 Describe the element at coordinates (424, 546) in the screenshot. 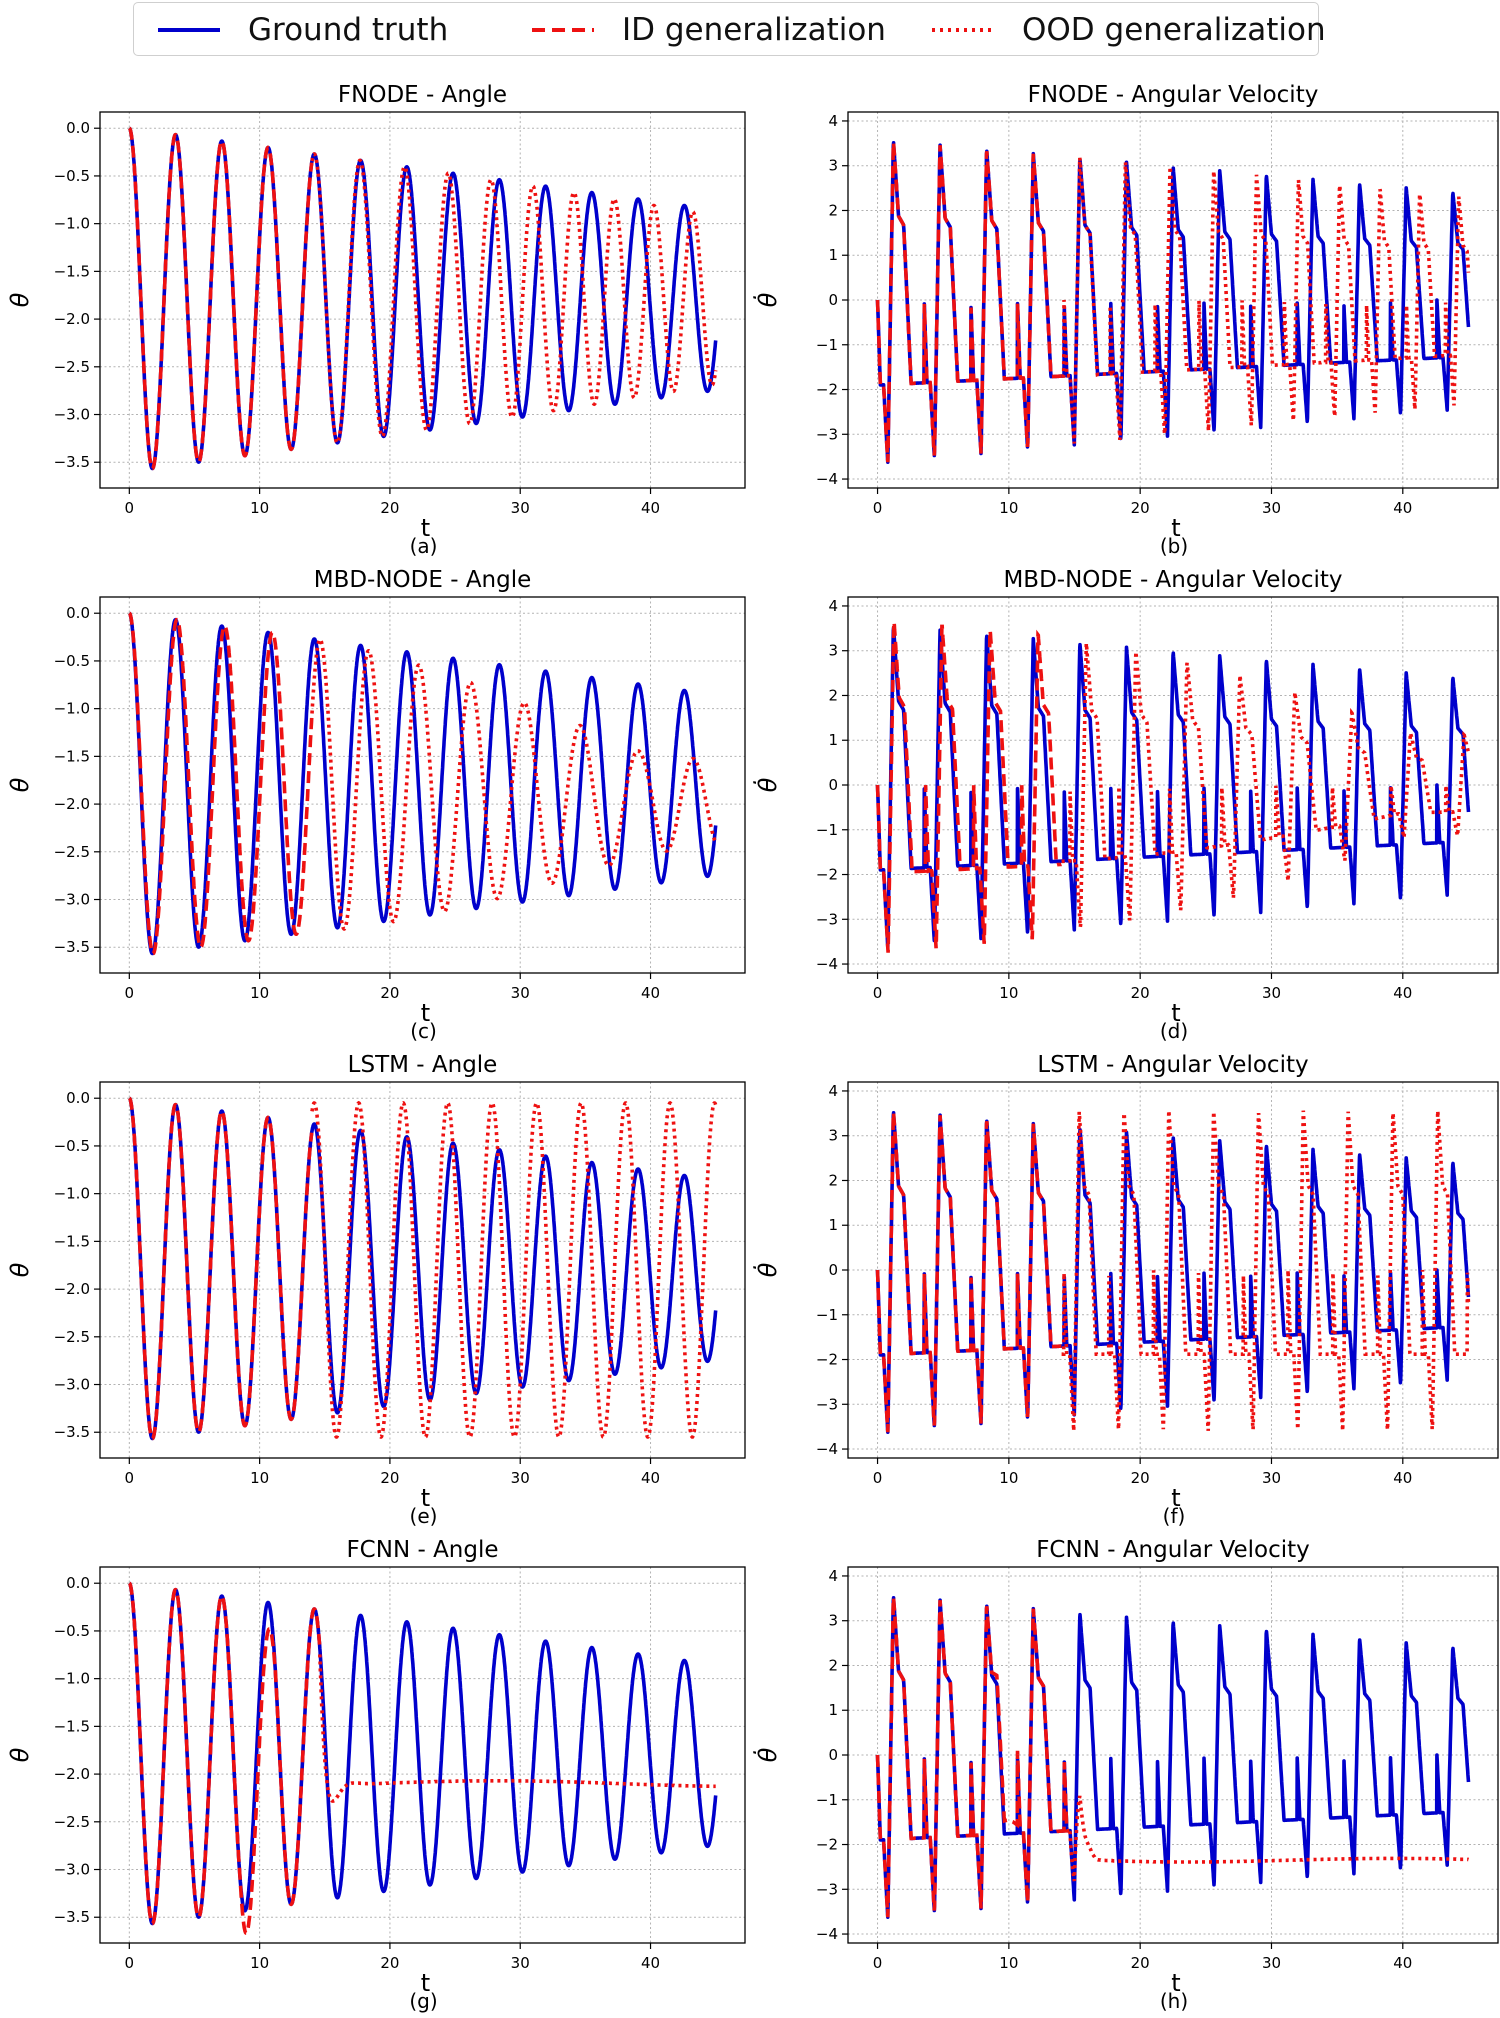

I see `panel-sublabel: (a)` at that location.